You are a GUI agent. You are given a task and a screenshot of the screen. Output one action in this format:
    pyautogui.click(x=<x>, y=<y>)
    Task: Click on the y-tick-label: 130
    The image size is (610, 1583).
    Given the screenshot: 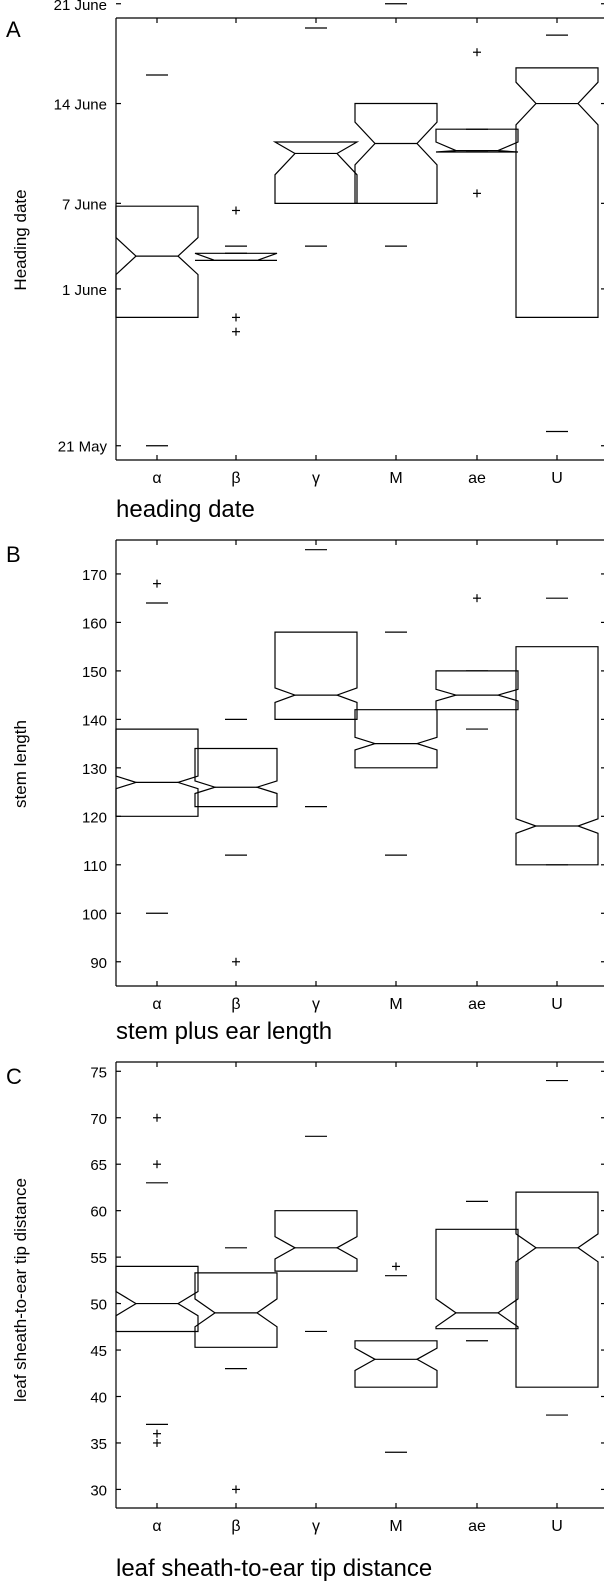 What is the action you would take?
    pyautogui.click(x=94, y=769)
    